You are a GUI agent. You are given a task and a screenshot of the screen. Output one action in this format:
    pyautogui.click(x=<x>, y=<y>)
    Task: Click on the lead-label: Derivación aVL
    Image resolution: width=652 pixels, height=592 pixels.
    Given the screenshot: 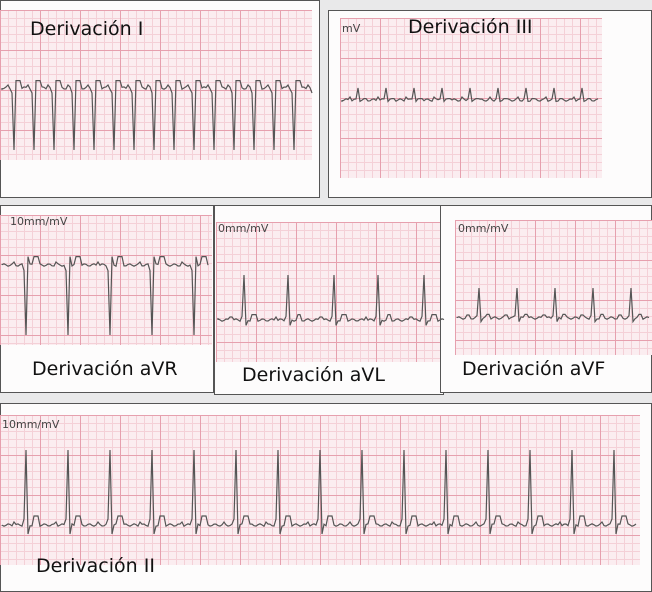 What is the action you would take?
    pyautogui.click(x=313, y=375)
    